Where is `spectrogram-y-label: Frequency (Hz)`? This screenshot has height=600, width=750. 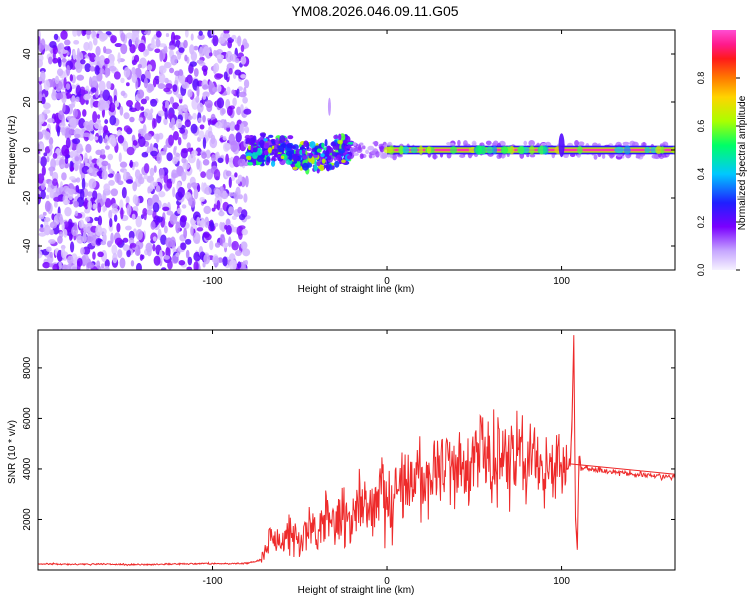
spectrogram-y-label: Frequency (Hz) is located at coordinates (12, 150).